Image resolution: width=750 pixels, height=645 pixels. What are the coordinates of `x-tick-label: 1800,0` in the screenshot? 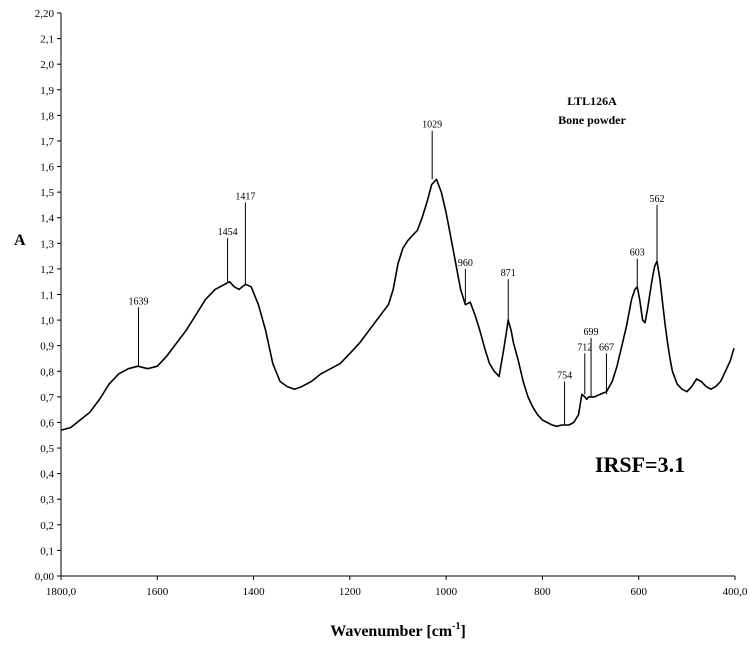 It's located at (61, 592).